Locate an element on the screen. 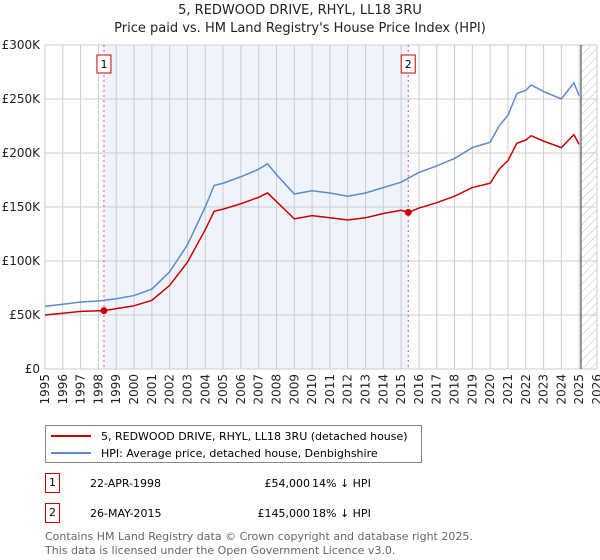 This screenshot has height=560, width=600. hpi-diff: 18% ↓ HPI is located at coordinates (341, 513).